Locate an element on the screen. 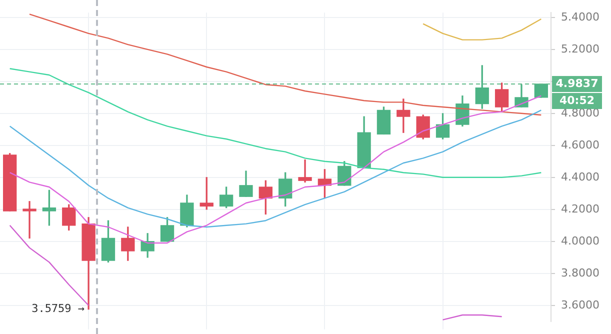  ref-line-label: 4.9837 is located at coordinates (577, 83).